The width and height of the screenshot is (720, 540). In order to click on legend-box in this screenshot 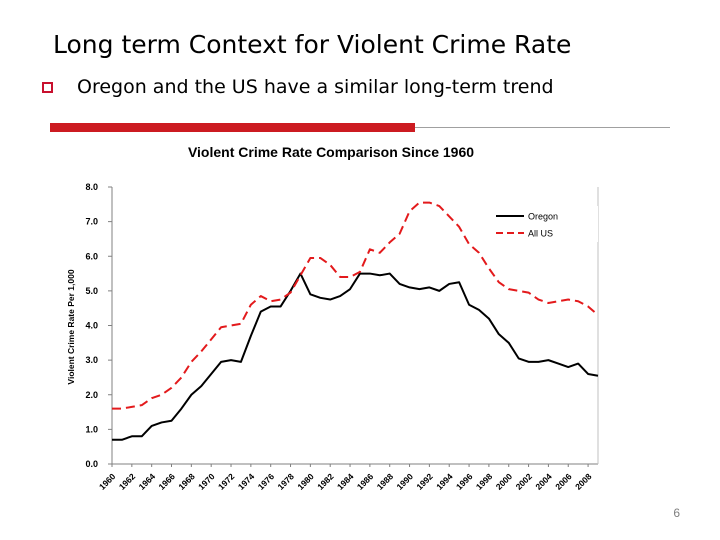, I will do `click(545, 224)`.